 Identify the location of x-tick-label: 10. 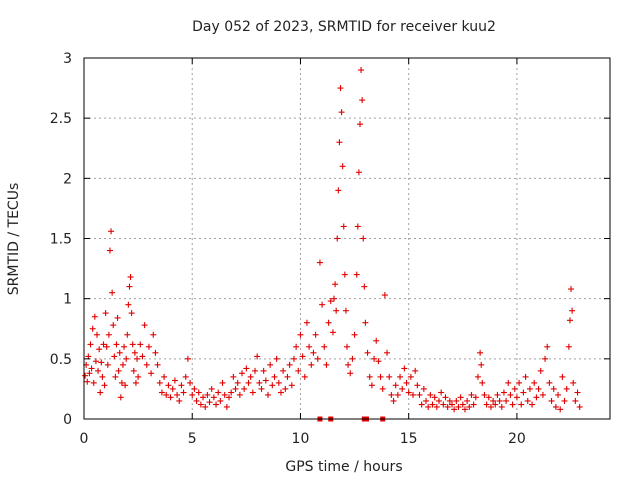
(301, 439).